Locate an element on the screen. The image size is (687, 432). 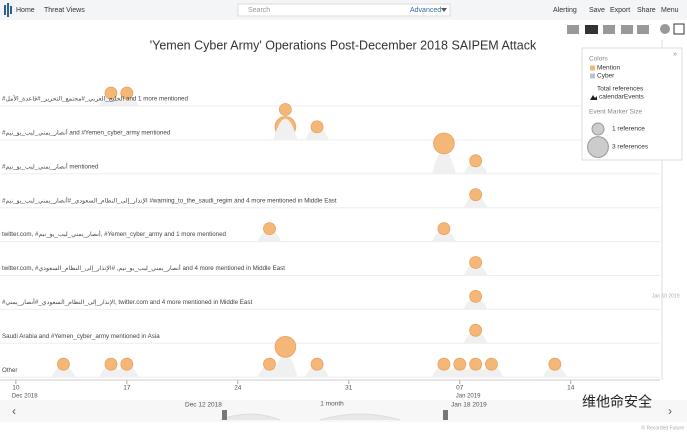
x-tick-label: 24 is located at coordinates (238, 388).